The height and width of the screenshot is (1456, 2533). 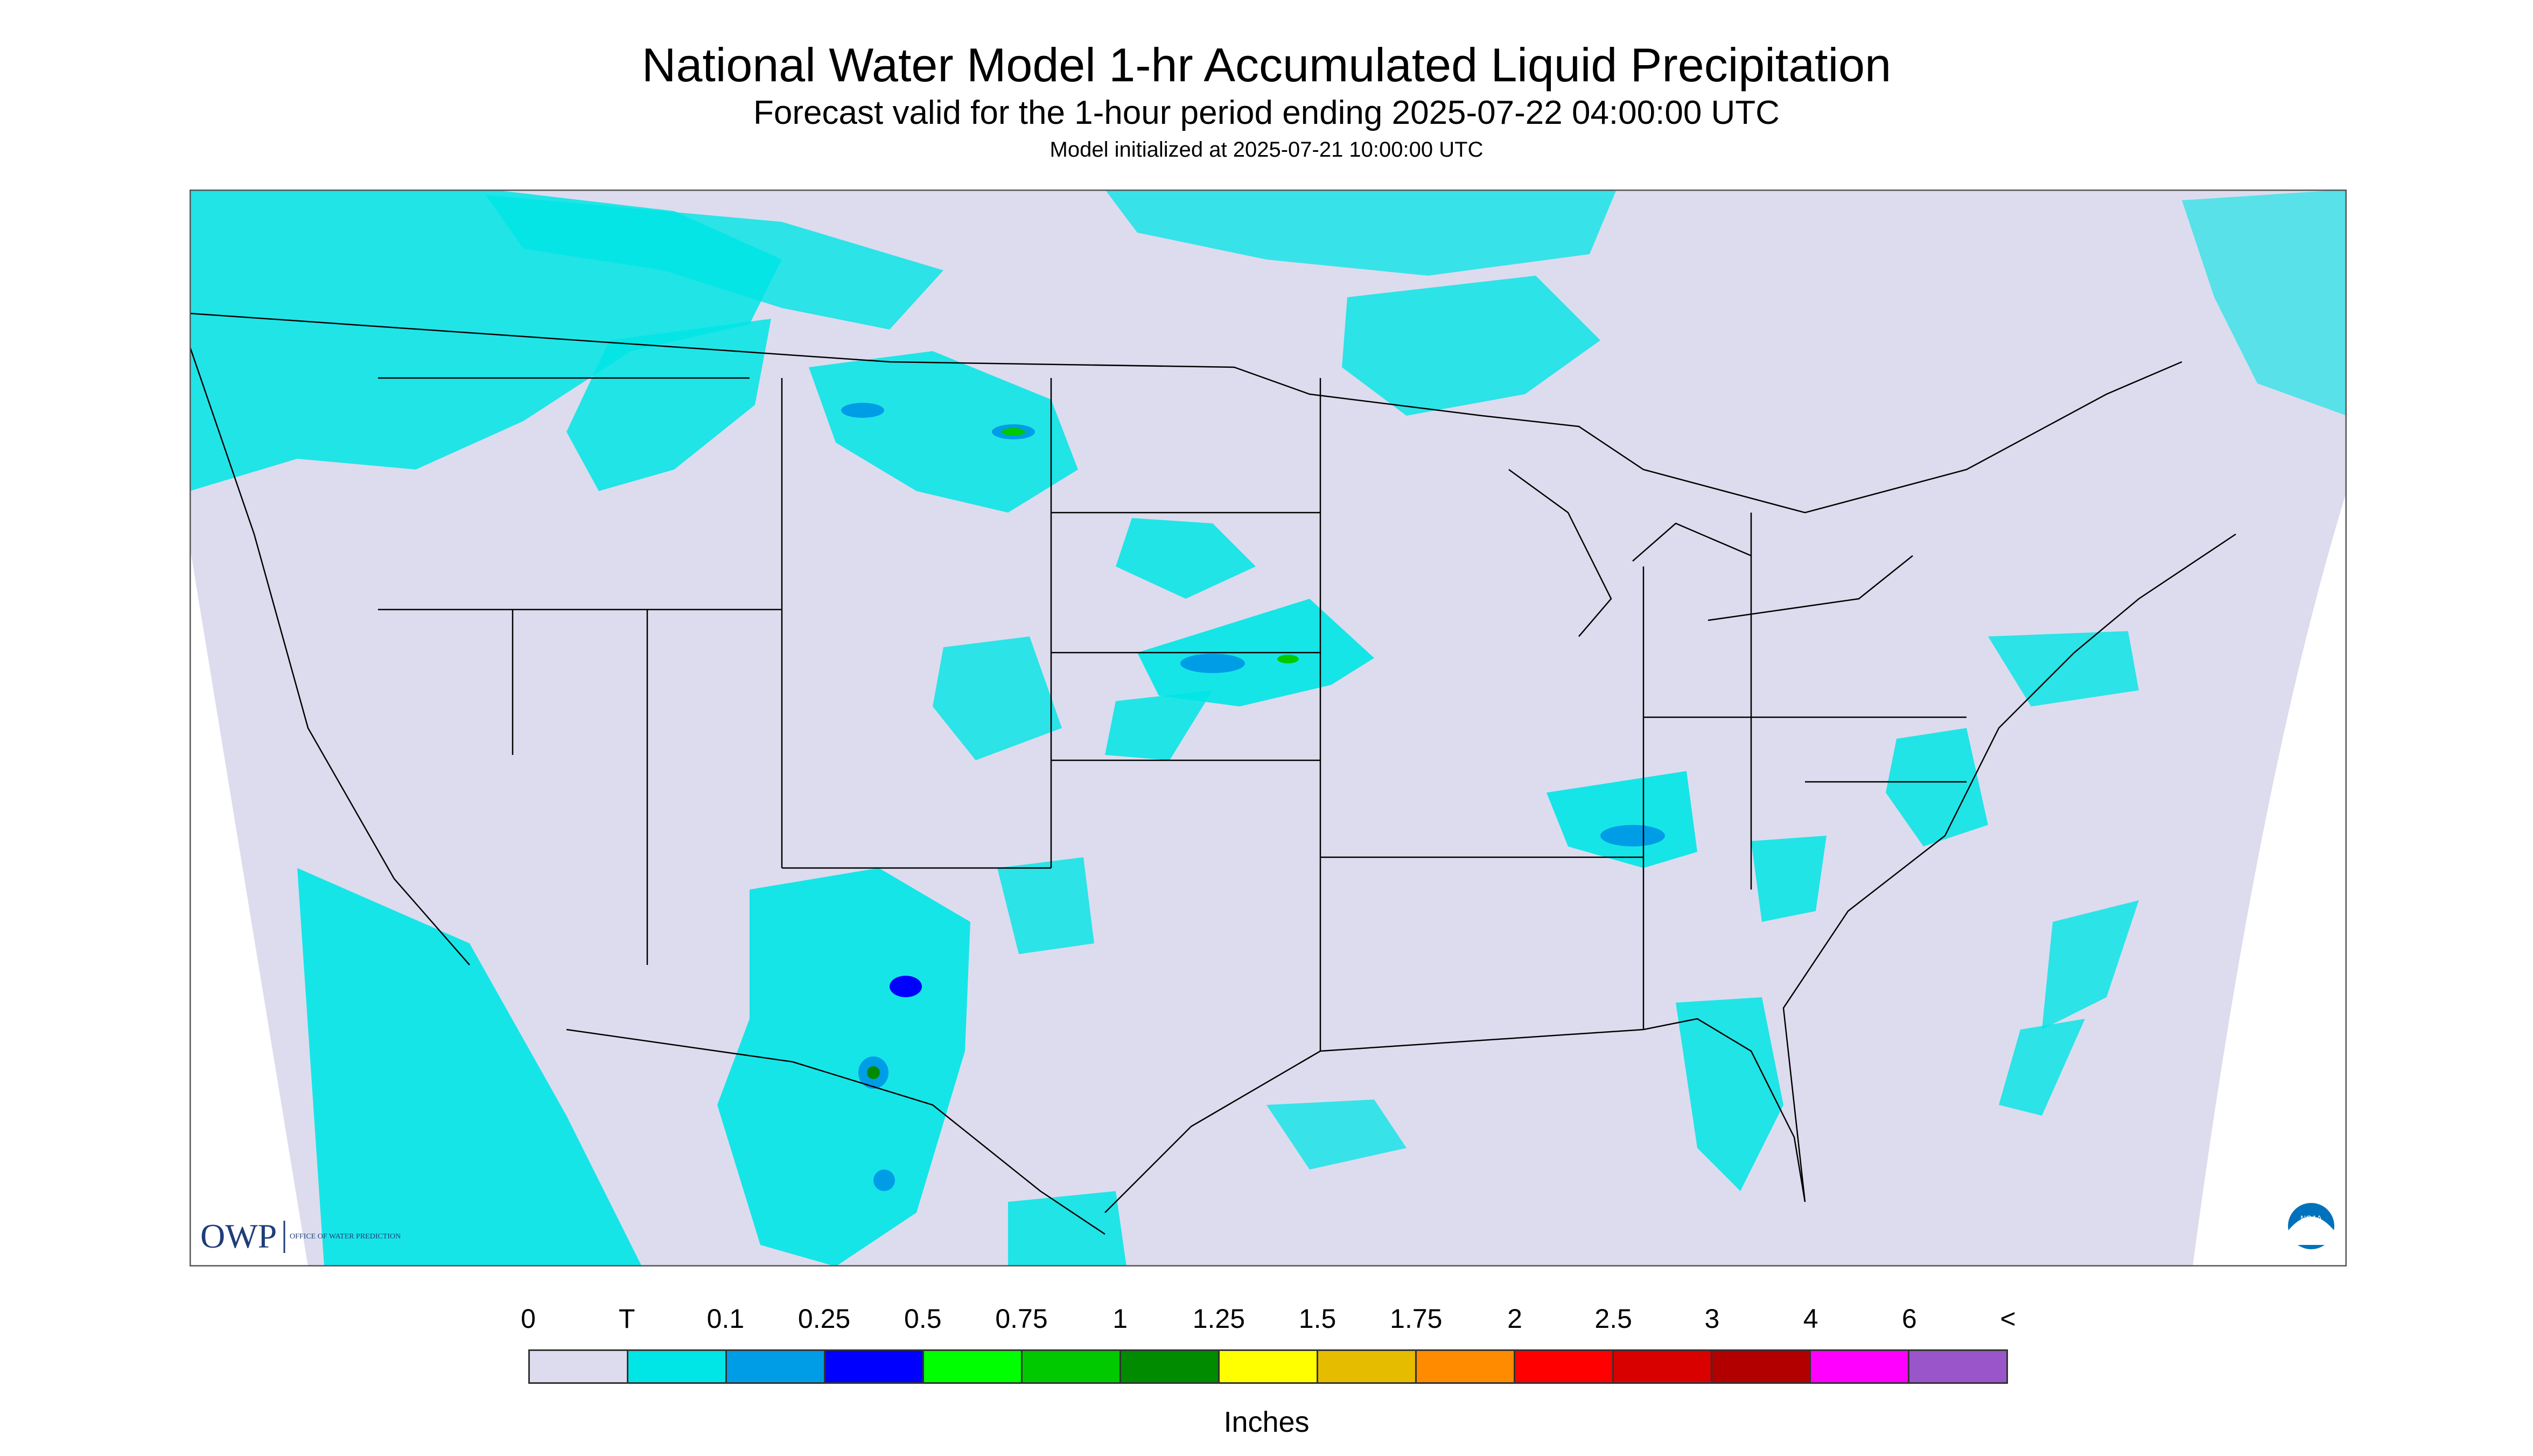 What do you see at coordinates (1337, 1135) in the screenshot?
I see `precip-gulf` at bounding box center [1337, 1135].